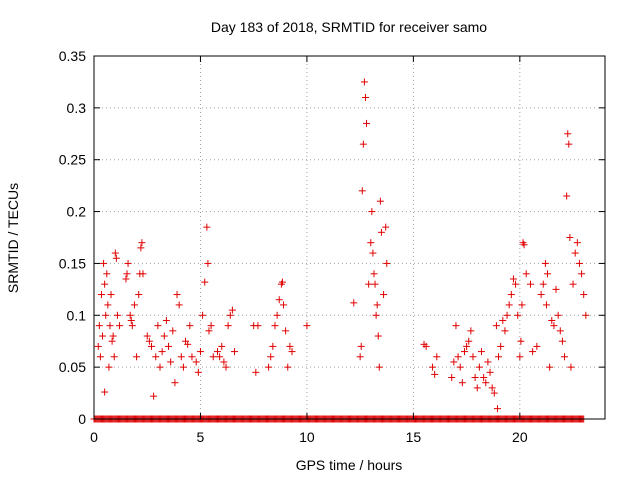 The height and width of the screenshot is (480, 640). Describe the element at coordinates (77, 315) in the screenshot. I see `y-tick-label: 0.1` at that location.